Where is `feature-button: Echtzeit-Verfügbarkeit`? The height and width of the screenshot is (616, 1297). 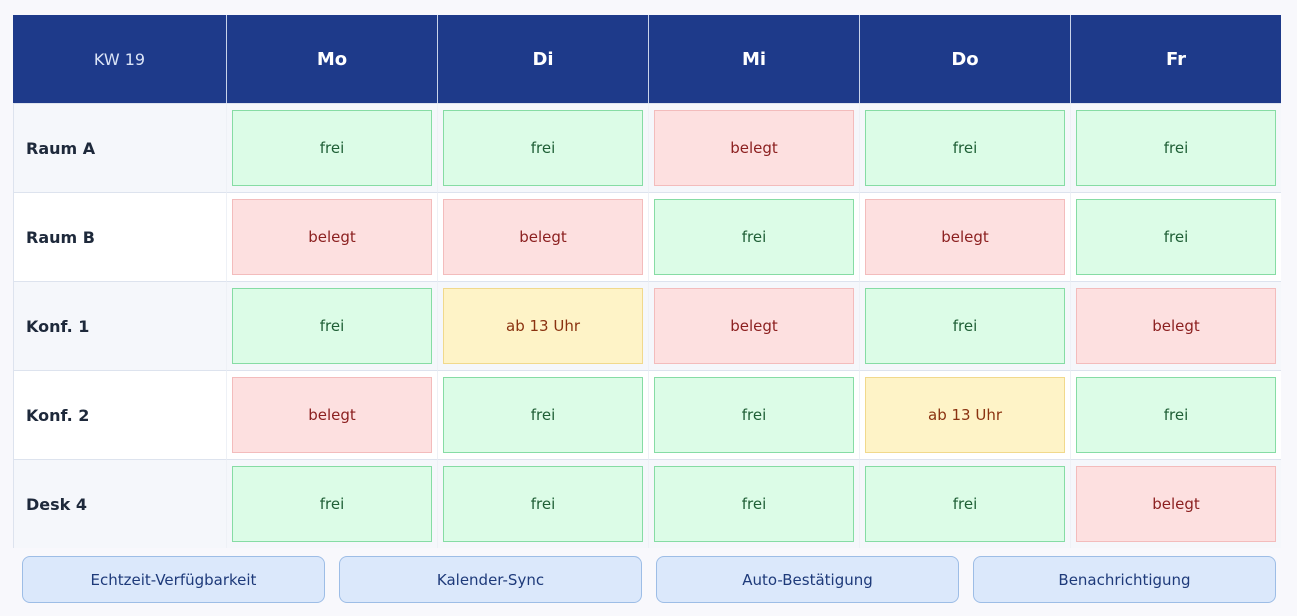 feature-button: Echtzeit-Verfügbarkeit is located at coordinates (173, 579).